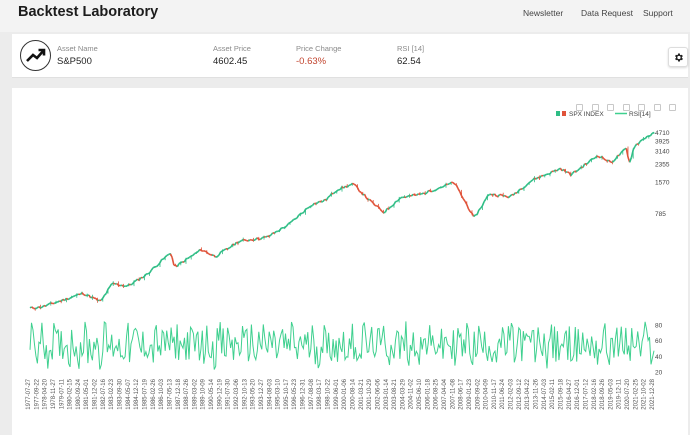 The image size is (690, 435). What do you see at coordinates (179, 393) in the screenshot?
I see `date-tick-label: 1987-12-18` at bounding box center [179, 393].